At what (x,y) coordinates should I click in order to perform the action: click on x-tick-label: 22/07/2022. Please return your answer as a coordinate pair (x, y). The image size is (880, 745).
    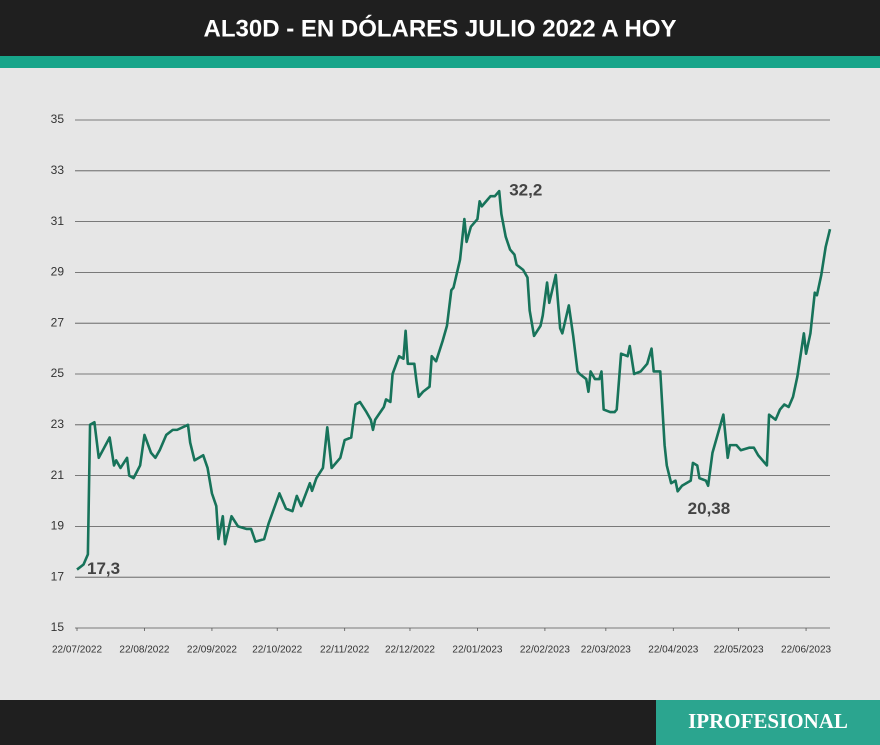
    Looking at the image, I should click on (77, 650).